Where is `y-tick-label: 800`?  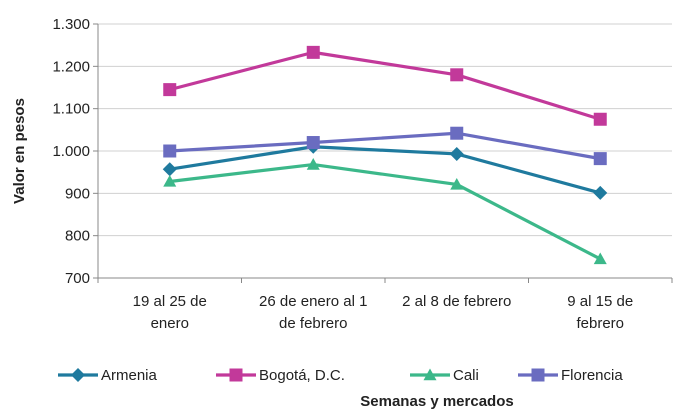 y-tick-label: 800 is located at coordinates (77, 236).